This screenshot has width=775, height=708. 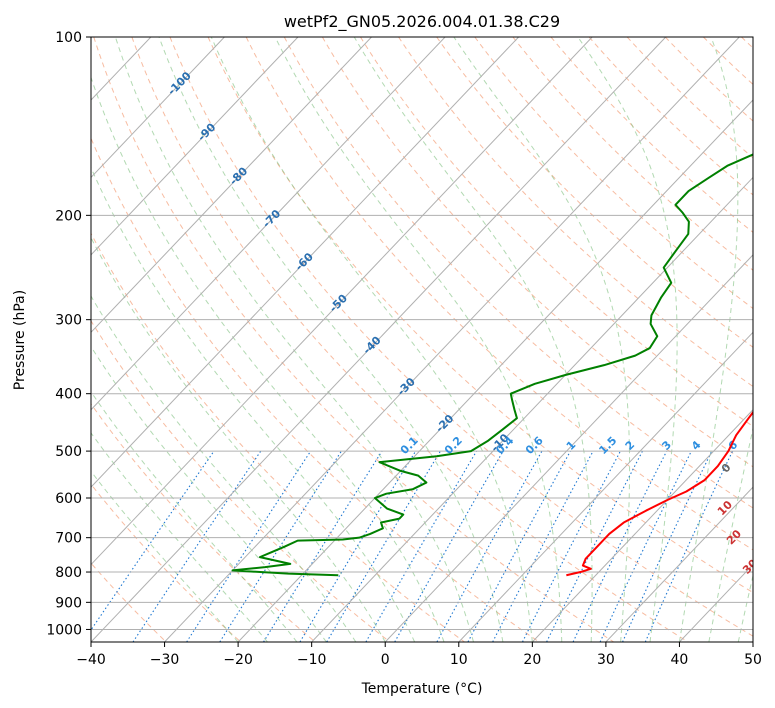 I want to click on y-tick-label: 500, so click(x=68, y=452).